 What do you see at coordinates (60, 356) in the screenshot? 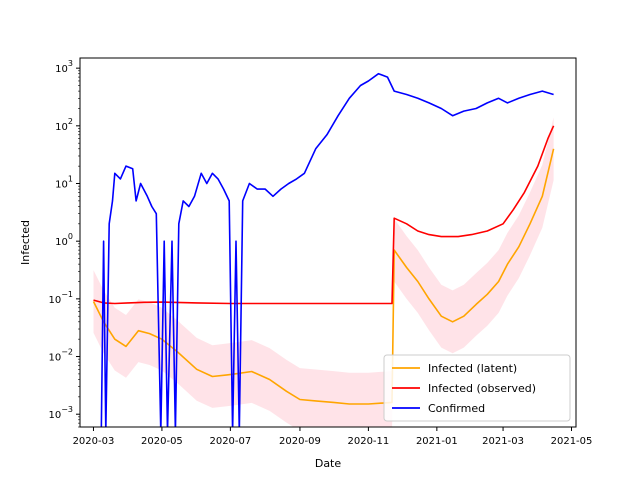
I see `y-tick-label: 10⁻²` at bounding box center [60, 356].